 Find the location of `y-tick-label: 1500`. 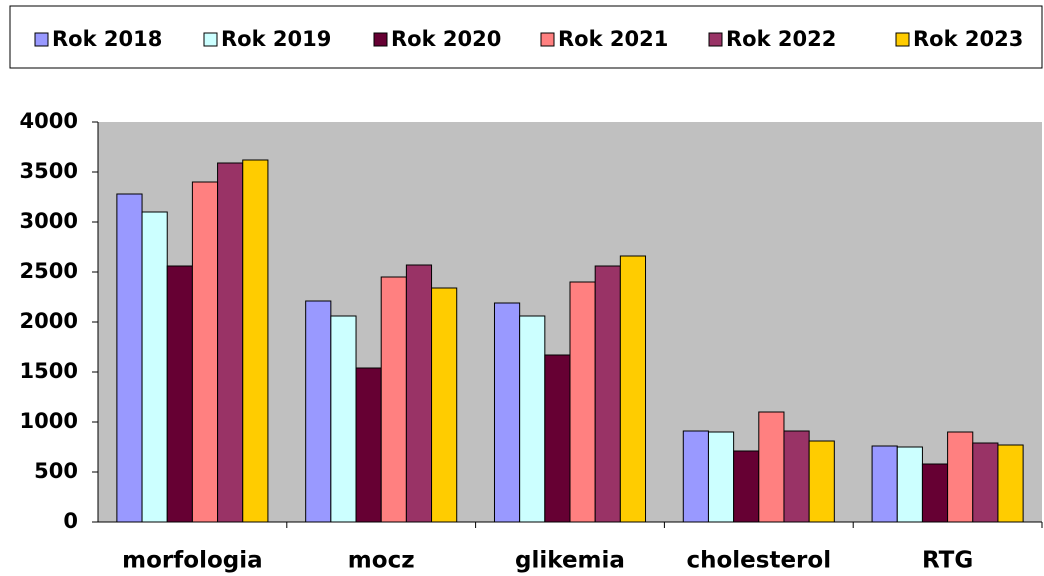

y-tick-label: 1500 is located at coordinates (49, 371).